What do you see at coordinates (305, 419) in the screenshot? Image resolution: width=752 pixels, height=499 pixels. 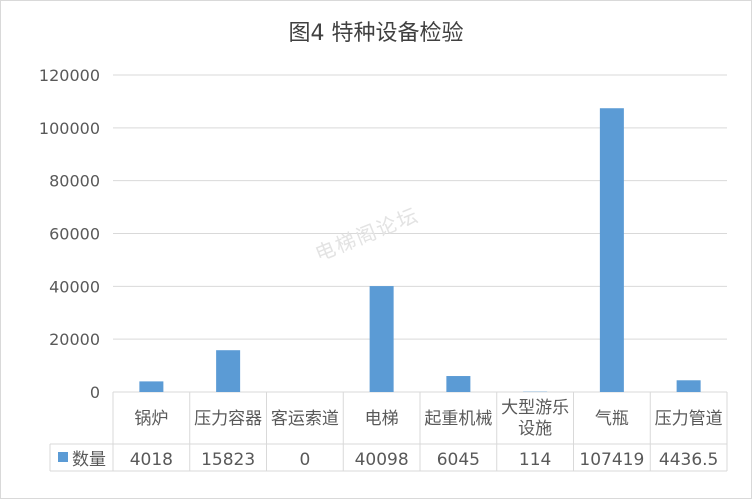 I see `category-label: 客运索道` at bounding box center [305, 419].